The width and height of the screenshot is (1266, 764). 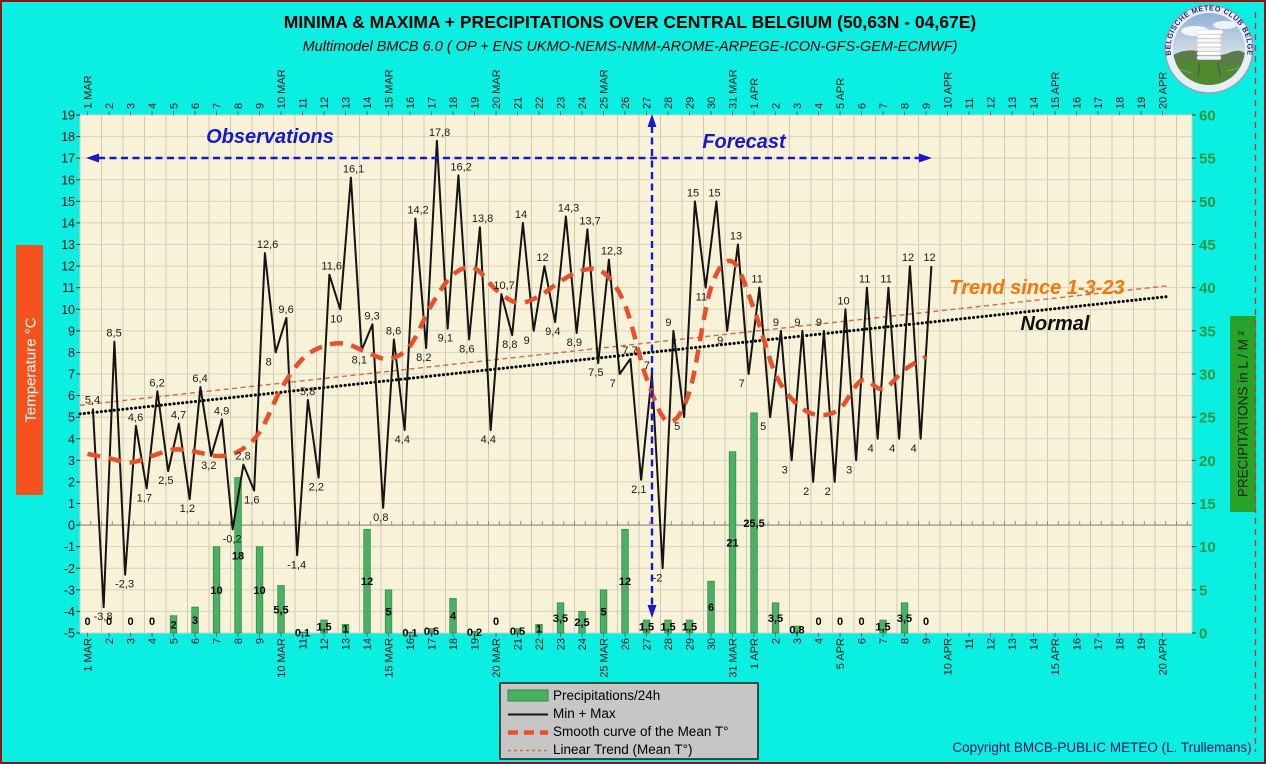 What do you see at coordinates (669, 644) in the screenshot?
I see `day-label-bottom: 28` at bounding box center [669, 644].